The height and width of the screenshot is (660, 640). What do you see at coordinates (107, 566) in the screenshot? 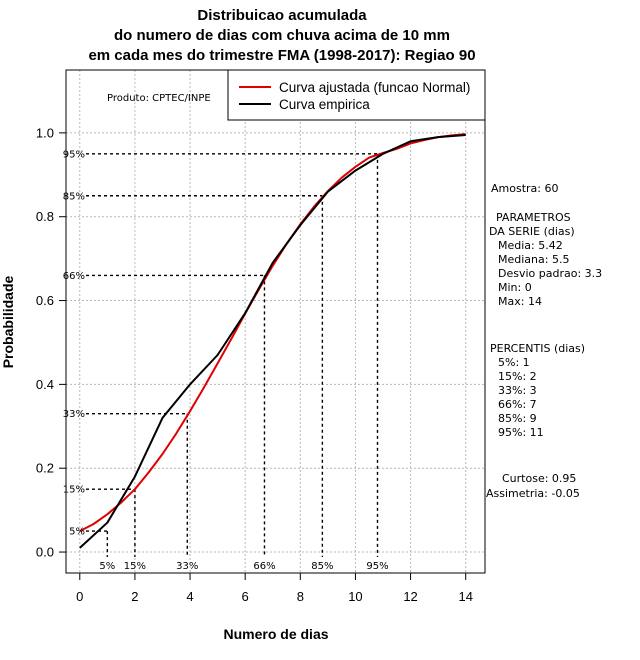
I see `percentile-label-x-0: 5%` at bounding box center [107, 566].